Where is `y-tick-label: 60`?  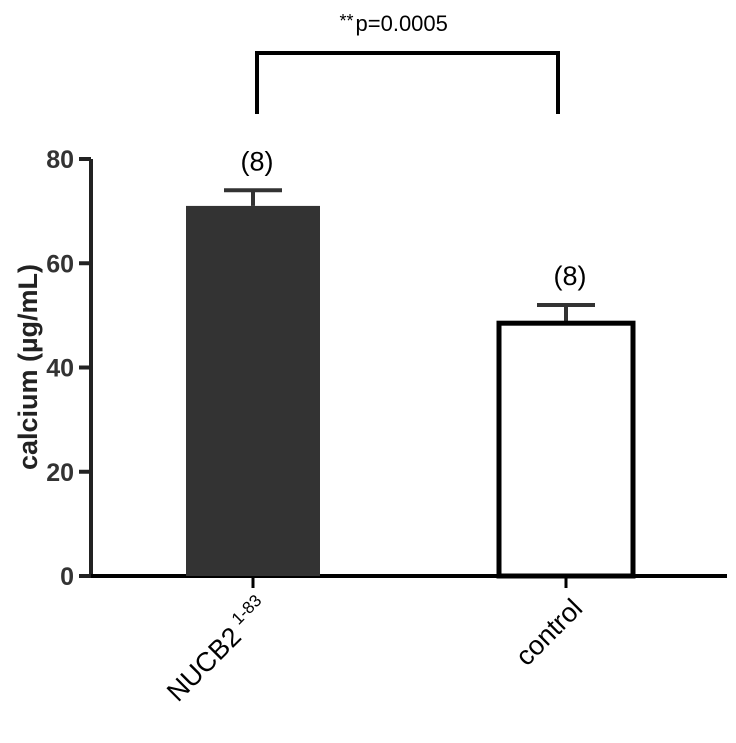
y-tick-label: 60 is located at coordinates (60, 264).